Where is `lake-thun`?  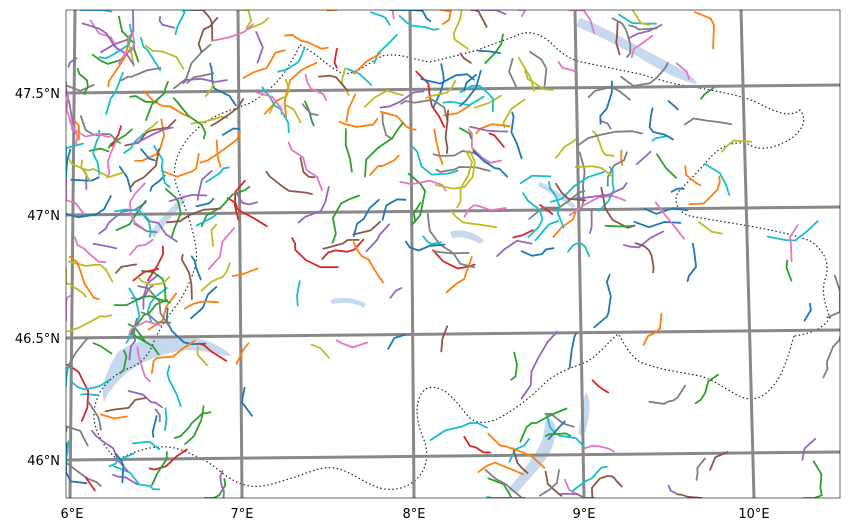 lake-thun is located at coordinates (348, 302).